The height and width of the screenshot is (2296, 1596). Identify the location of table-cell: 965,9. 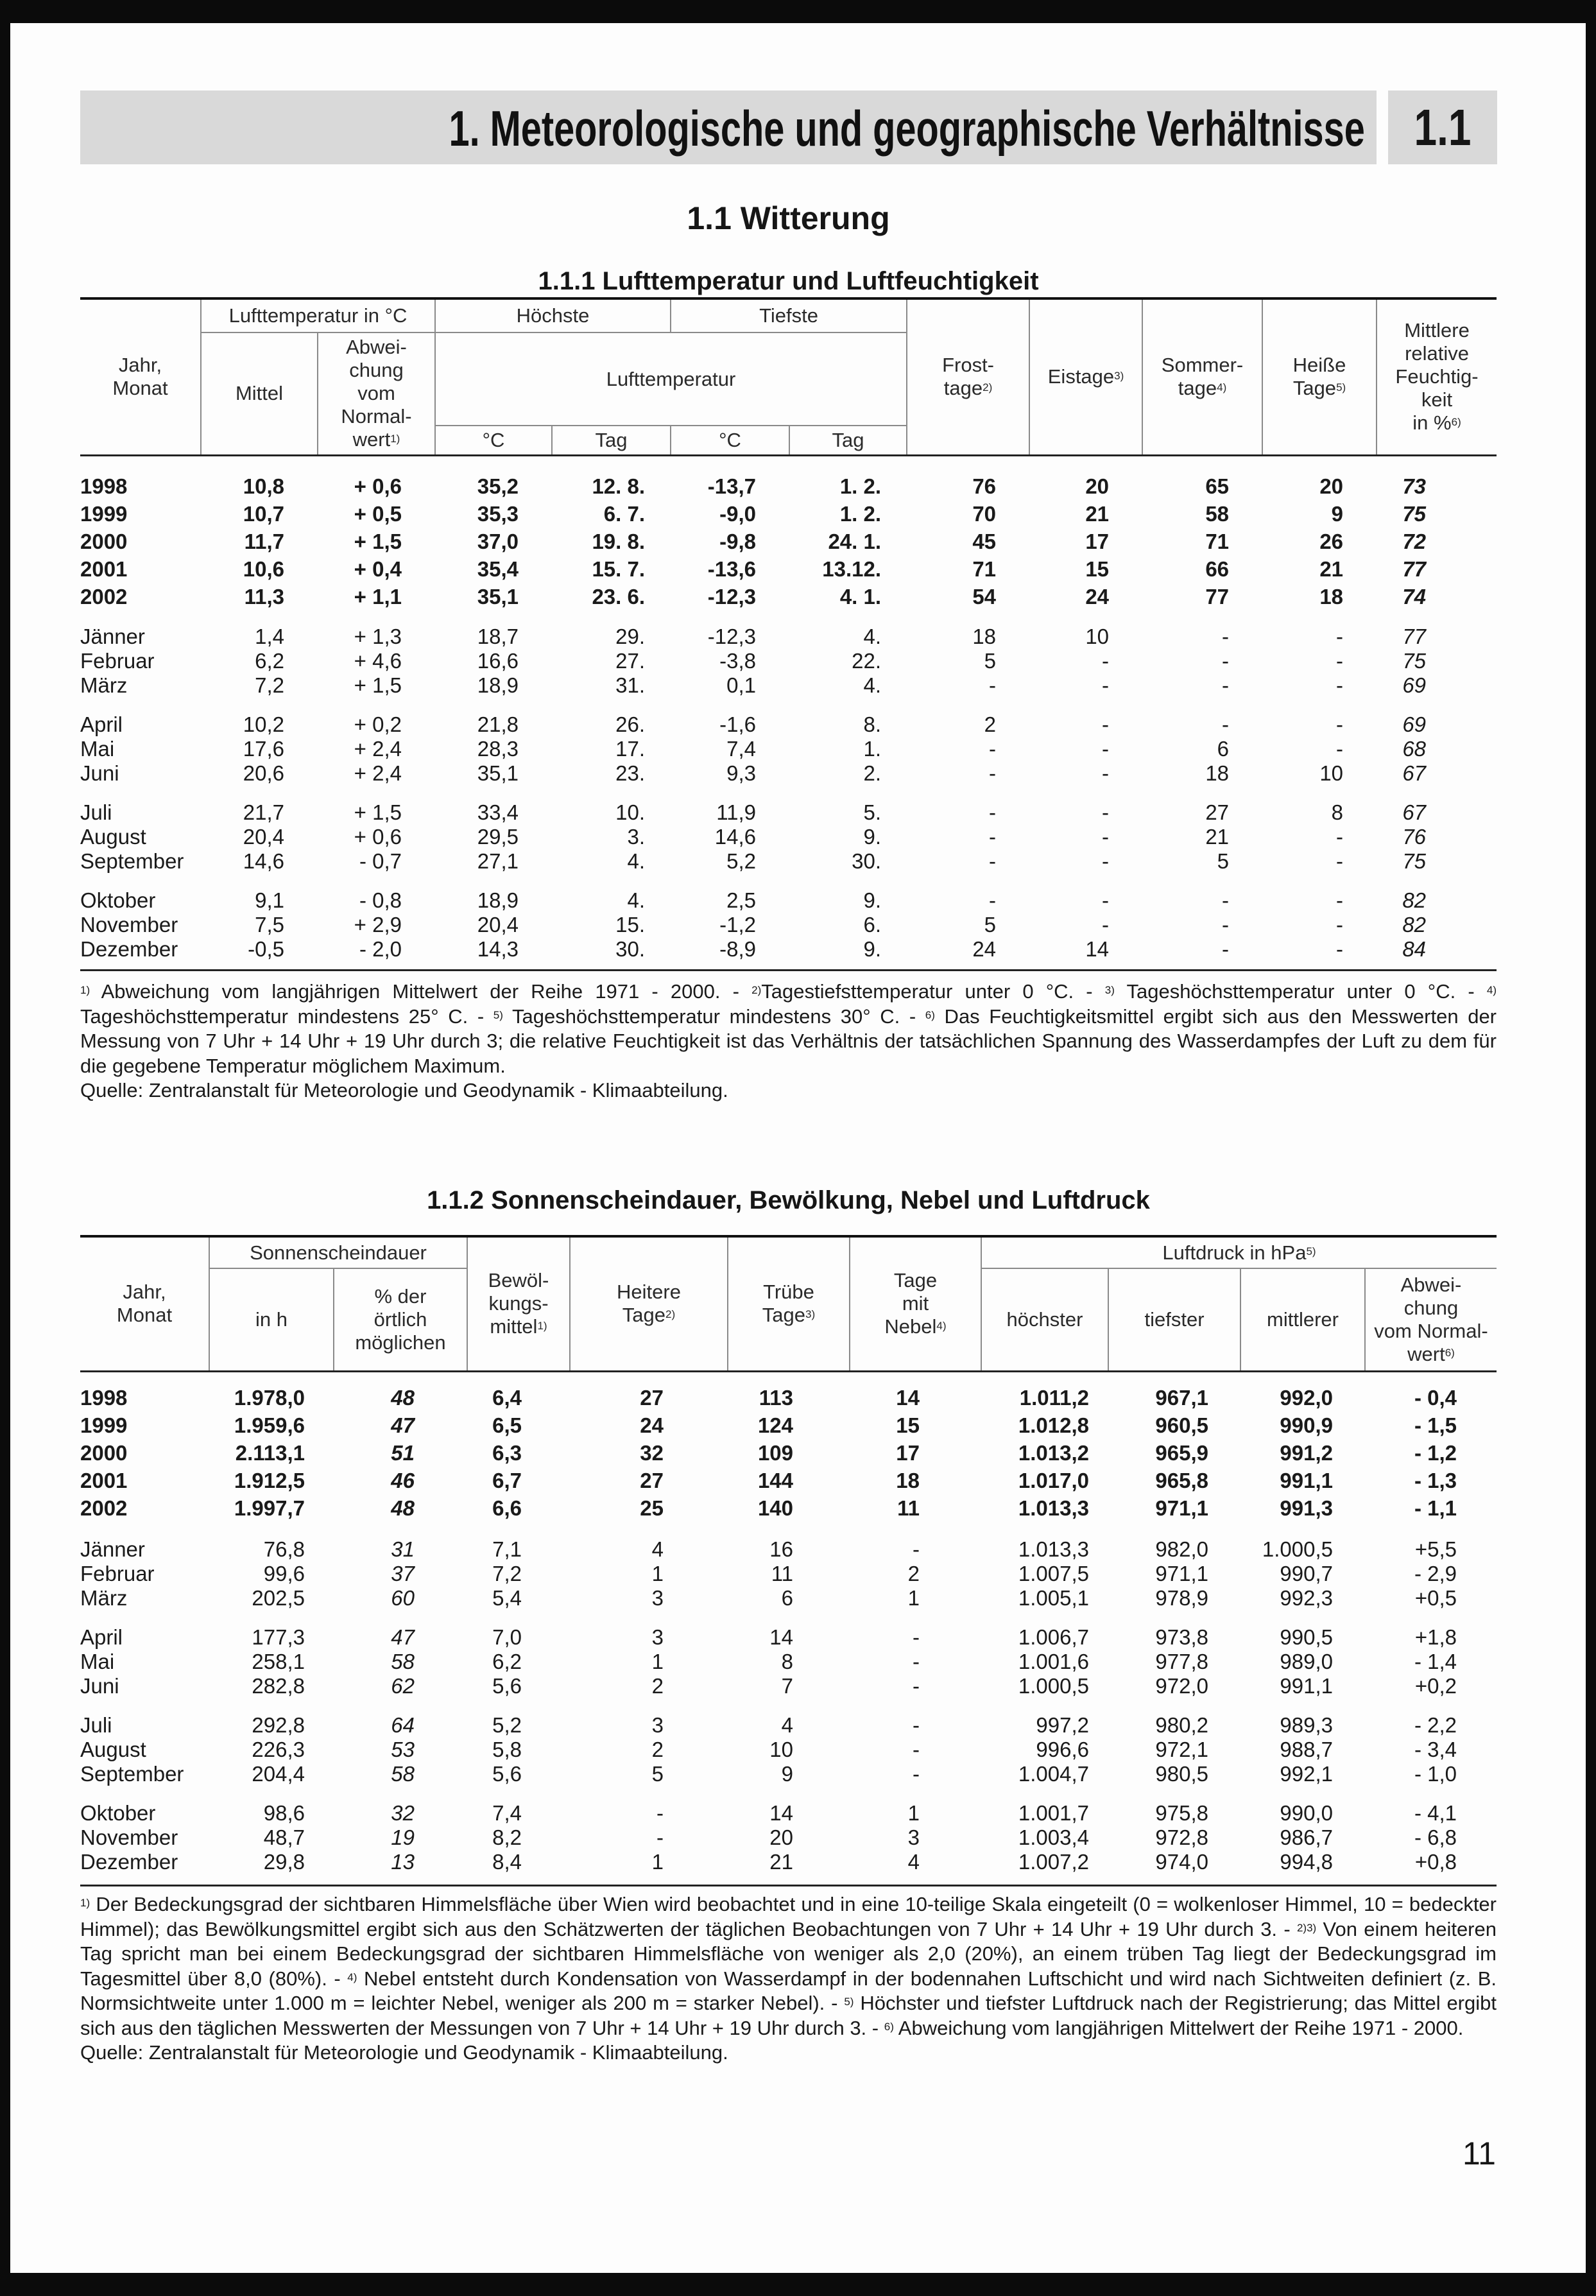
(1181, 1453).